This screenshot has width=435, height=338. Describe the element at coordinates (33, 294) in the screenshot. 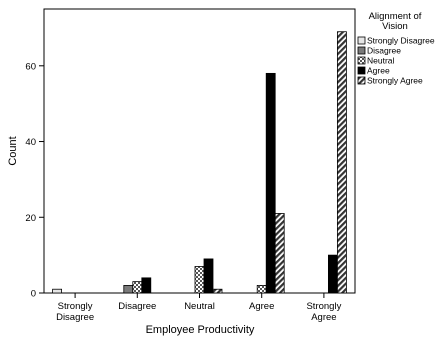

I see `y-tick-label: 0` at that location.